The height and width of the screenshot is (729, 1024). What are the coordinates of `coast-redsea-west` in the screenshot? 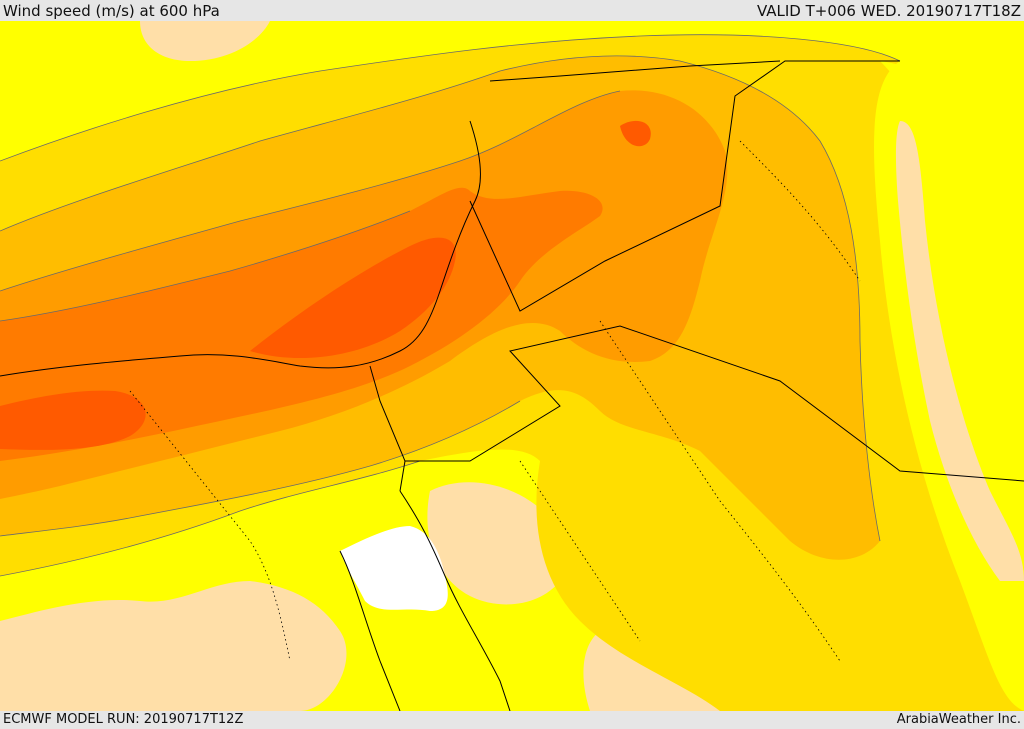 It's located at (370, 630).